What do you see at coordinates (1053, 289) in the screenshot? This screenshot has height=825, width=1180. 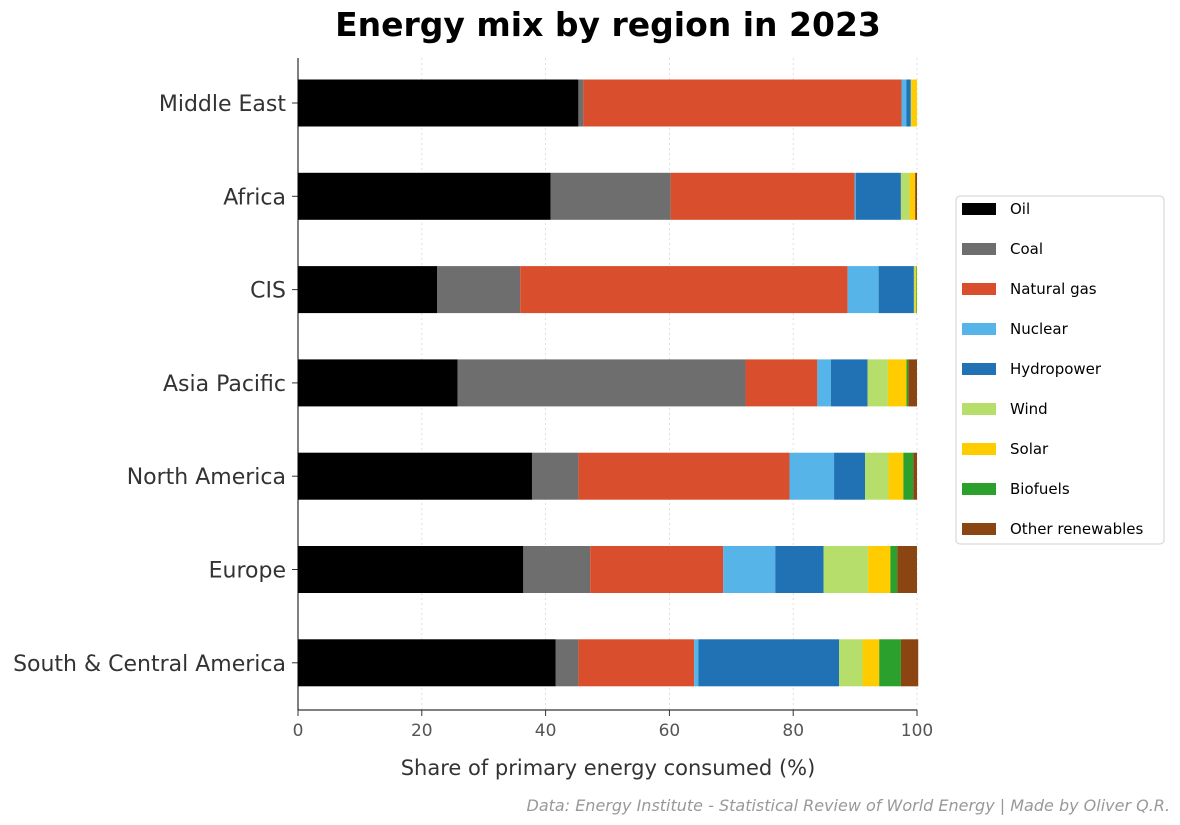 I see `legend-label: Natural gas` at bounding box center [1053, 289].